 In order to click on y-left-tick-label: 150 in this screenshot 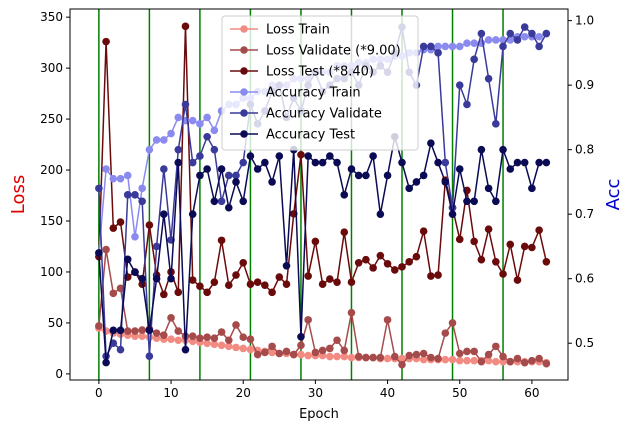, I will do `click(51, 221)`.